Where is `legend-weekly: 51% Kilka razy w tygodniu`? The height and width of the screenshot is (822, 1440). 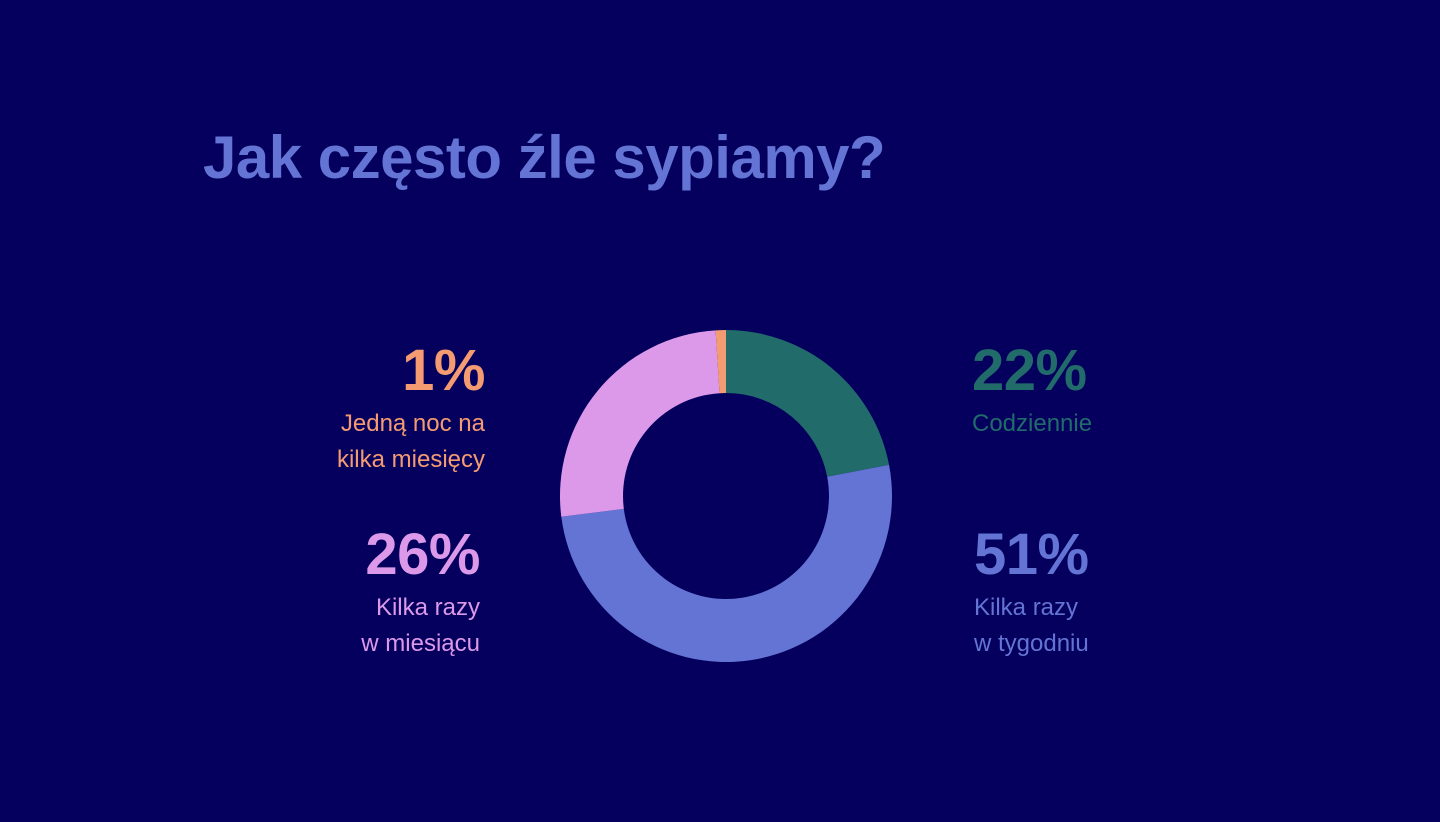 legend-weekly: 51% Kilka razy w tygodniu is located at coordinates (1104, 593).